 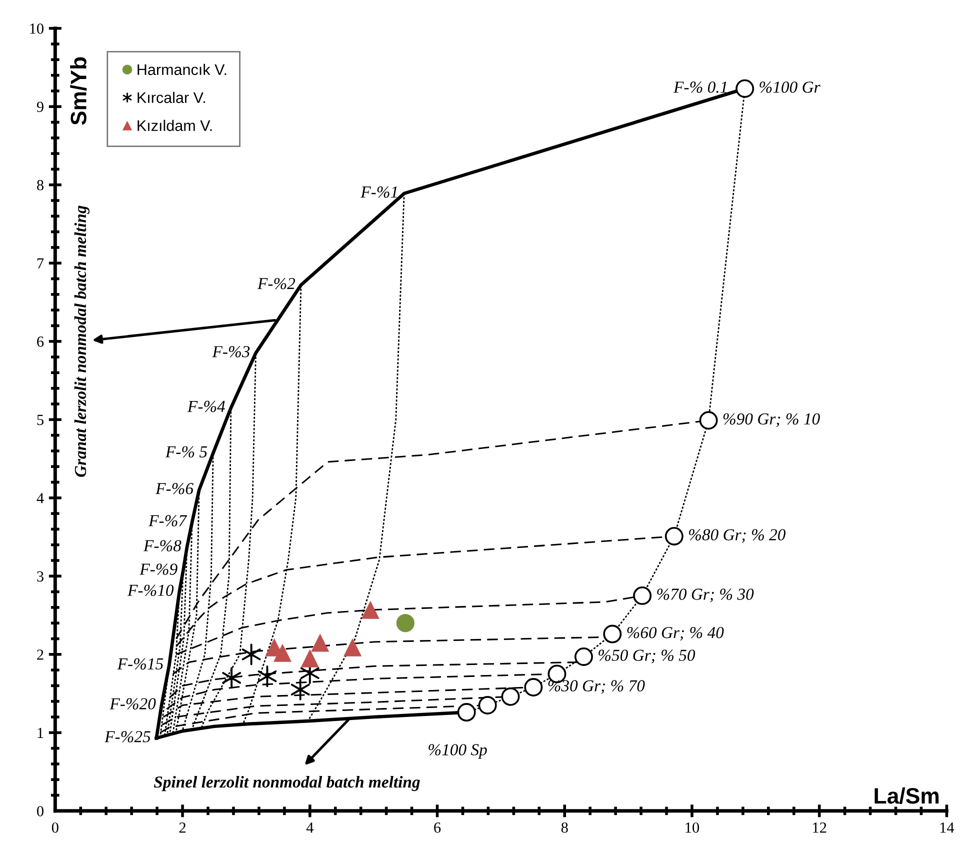 What do you see at coordinates (310, 827) in the screenshot?
I see `x-tick-label: 4` at bounding box center [310, 827].